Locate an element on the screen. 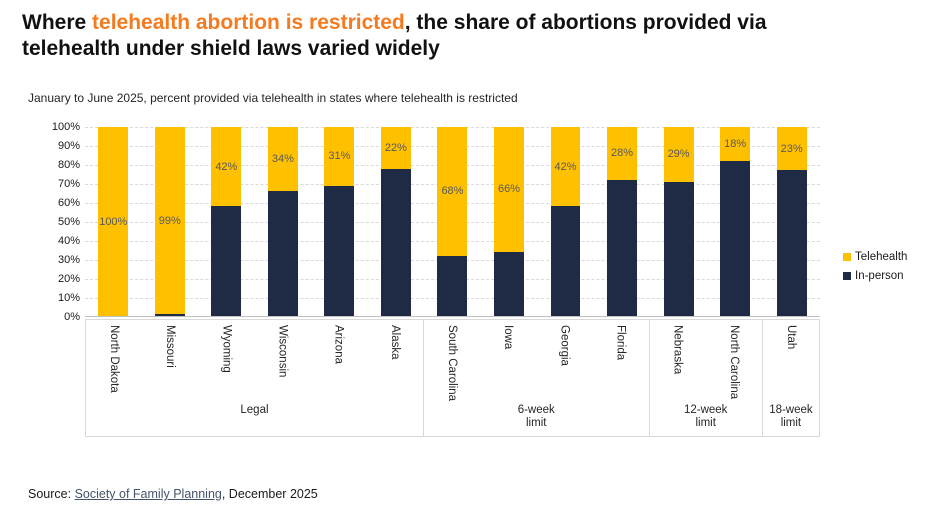  x-label-iowa: Iowa is located at coordinates (508, 337).